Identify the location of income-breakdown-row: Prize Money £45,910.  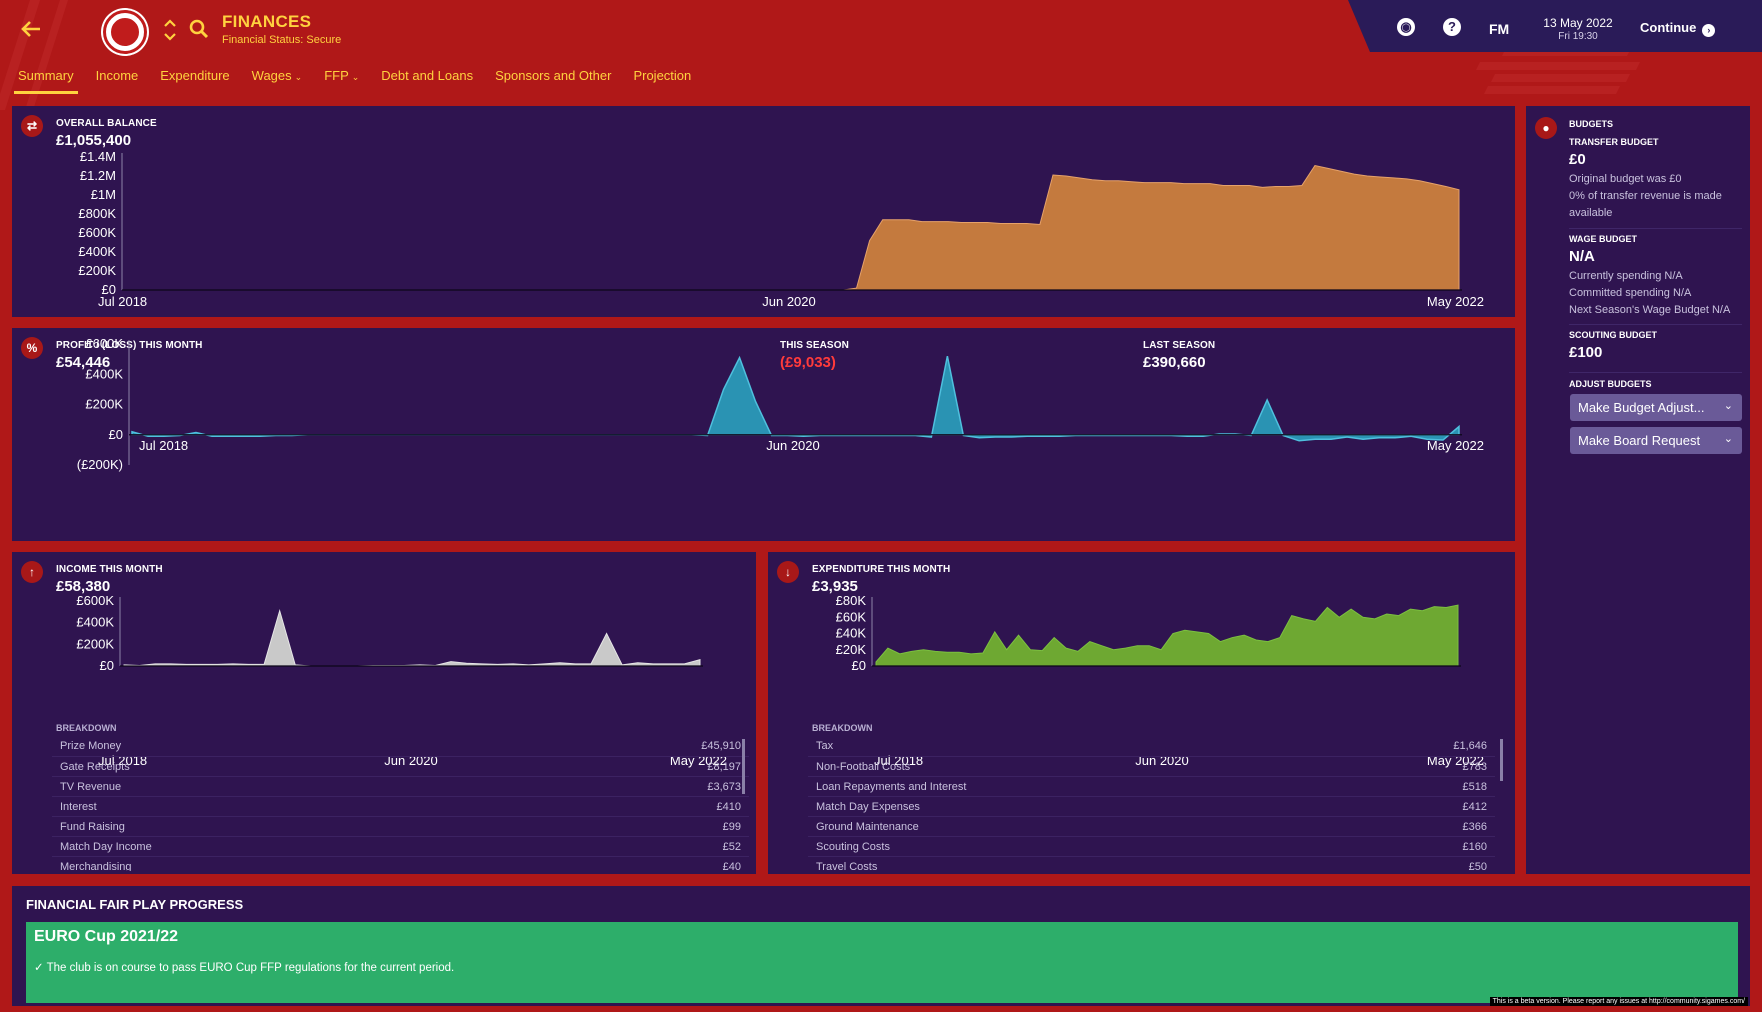
(400, 746).